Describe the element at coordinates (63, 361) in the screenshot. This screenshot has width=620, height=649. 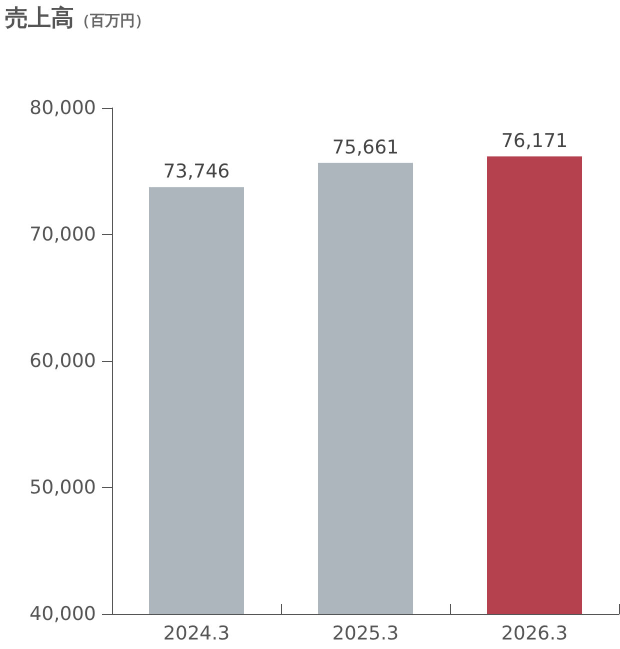
I see `y-tick-label: 60,000` at that location.